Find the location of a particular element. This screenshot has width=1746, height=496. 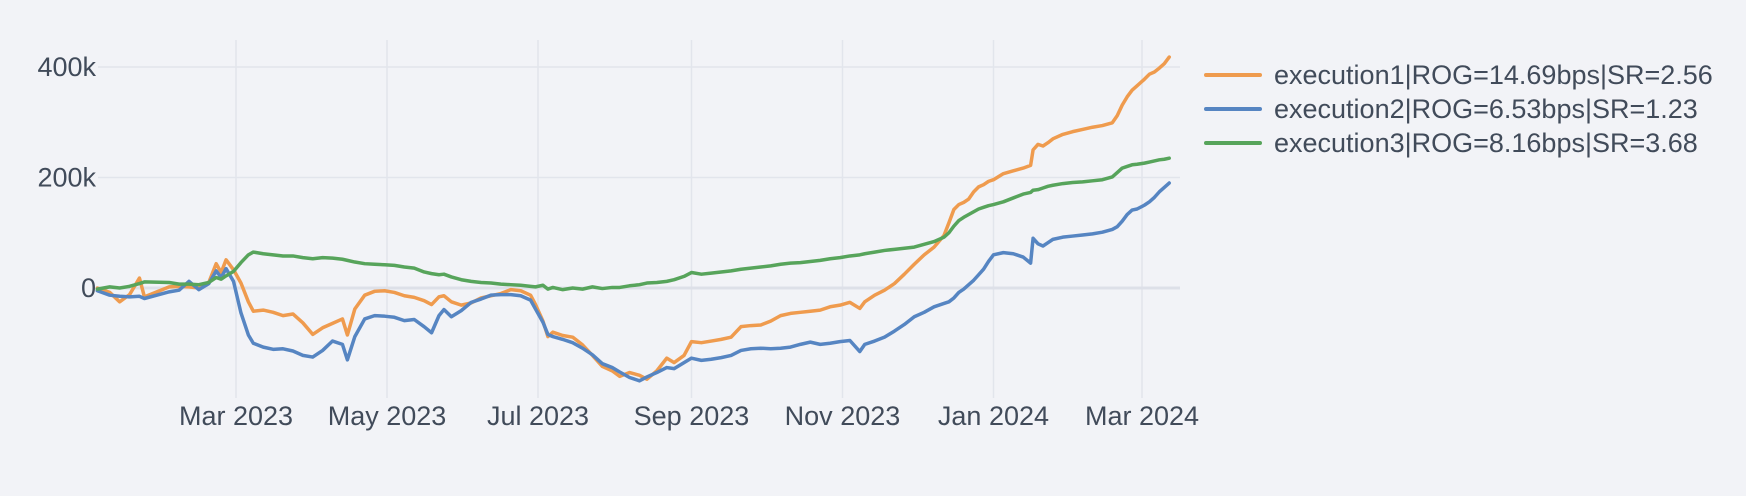

x-axis-tick-label: Sep 2023 is located at coordinates (692, 416).